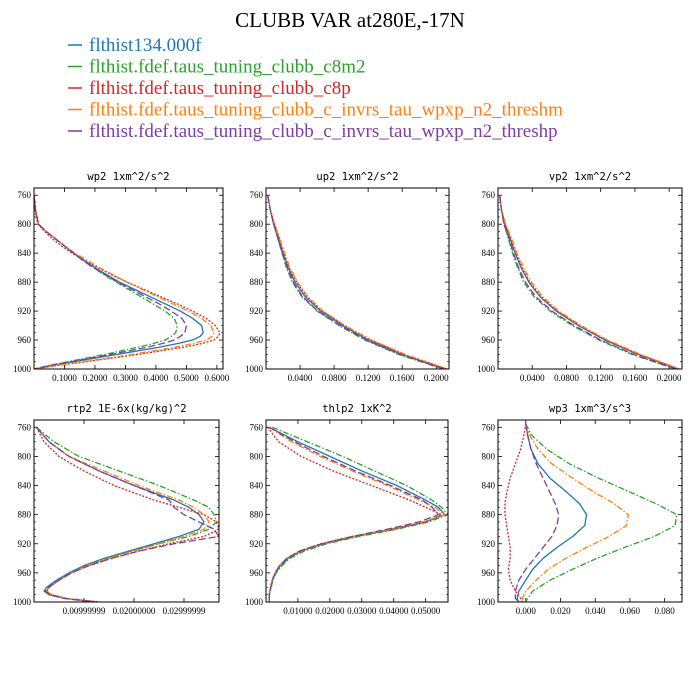  I want to click on xtick-label: 0.02999999, so click(184, 611).